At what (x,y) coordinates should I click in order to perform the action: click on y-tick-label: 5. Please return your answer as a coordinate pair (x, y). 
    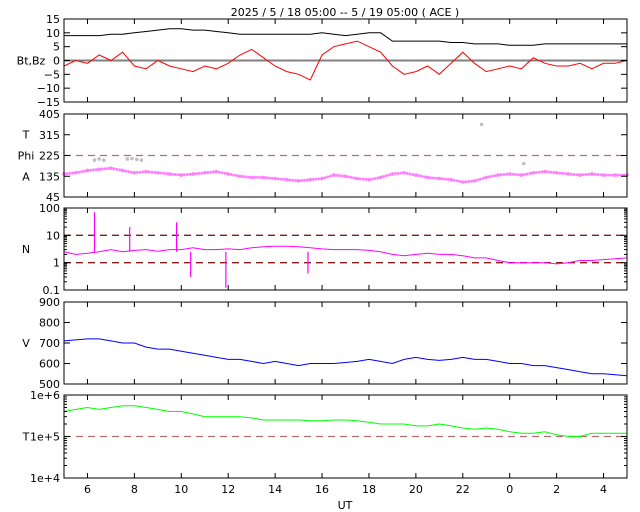
    Looking at the image, I should click on (56, 47).